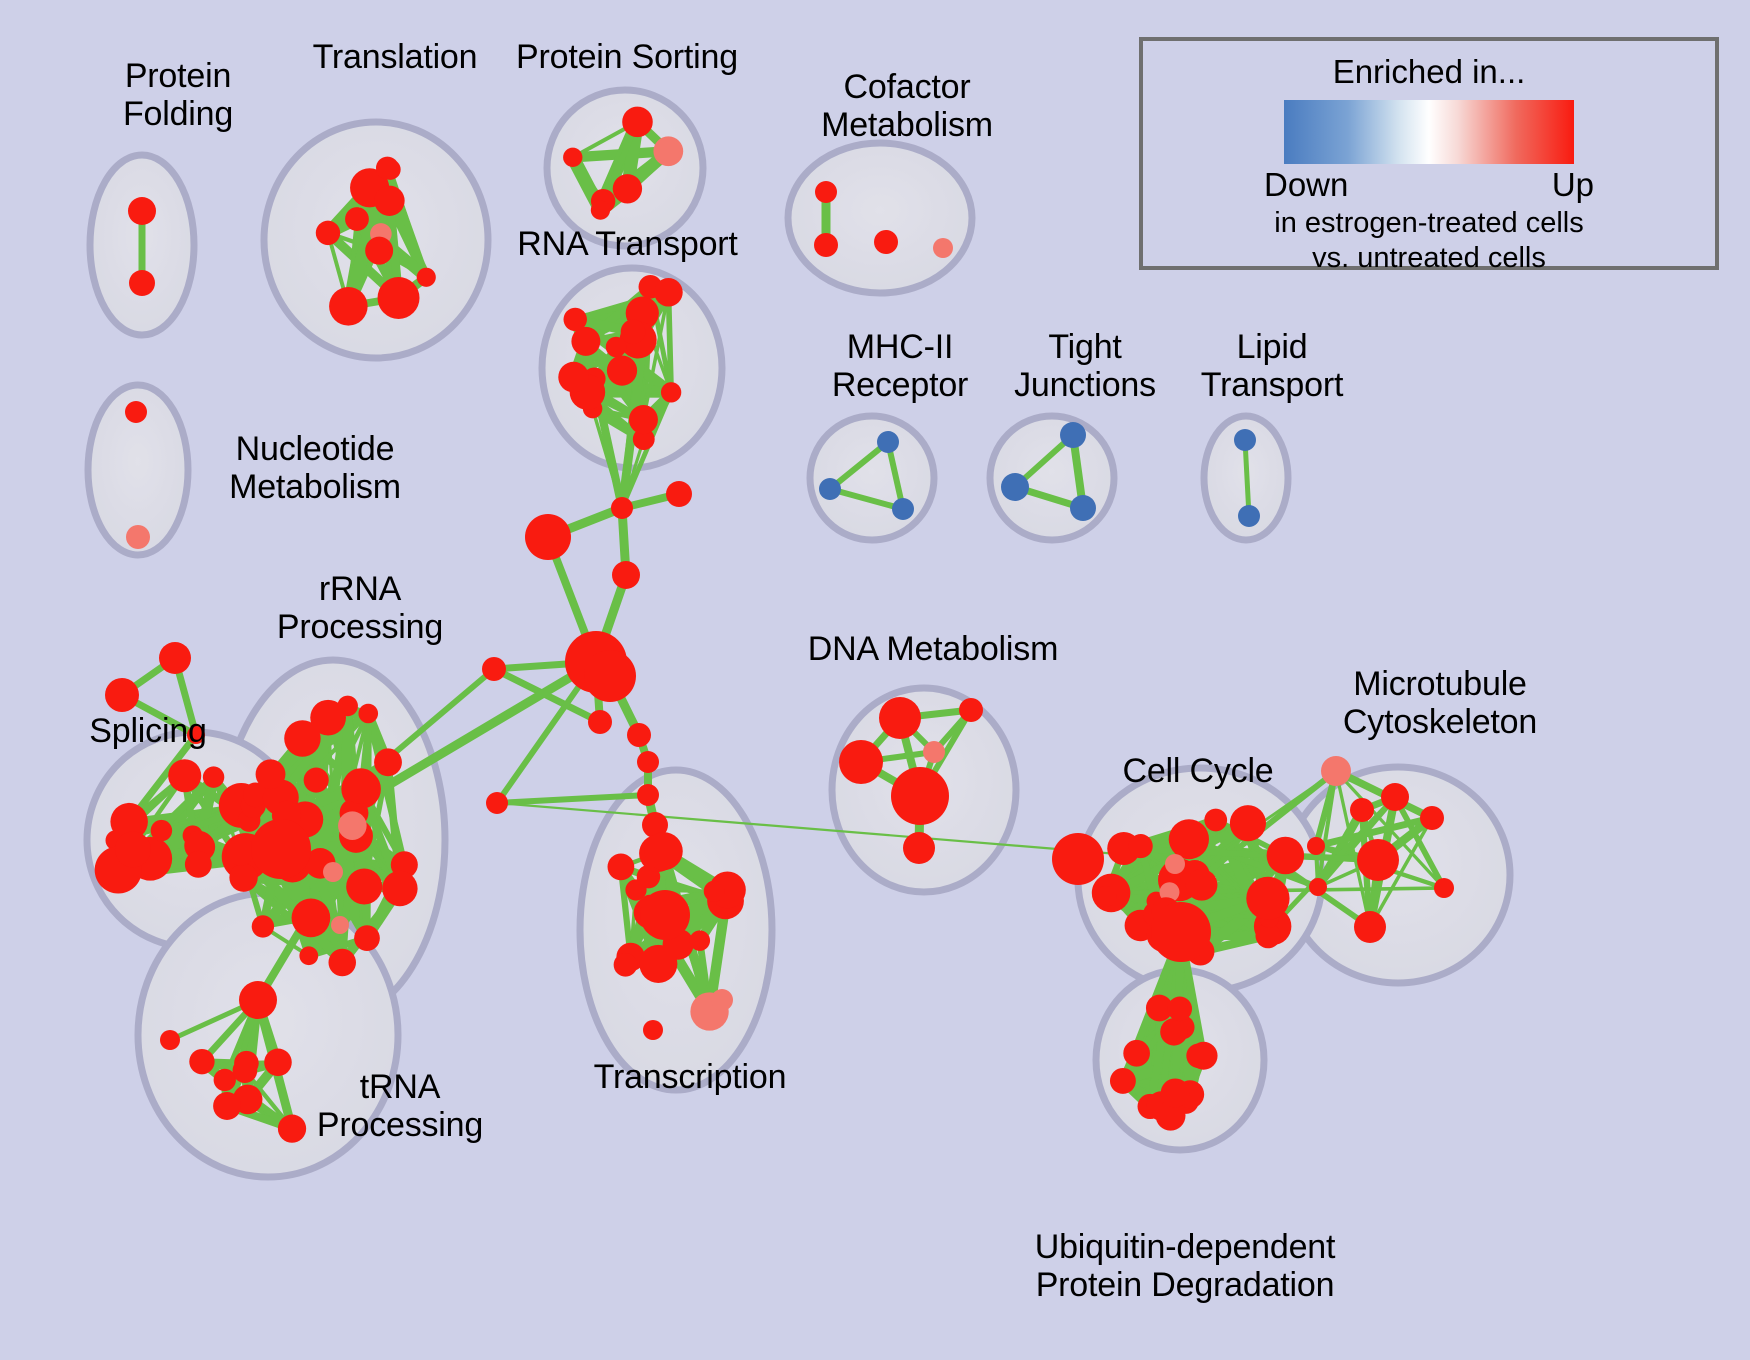  Describe the element at coordinates (1440, 703) in the screenshot. I see `cluster-label-microtubule: Microtubule Cytoskeleton` at that location.